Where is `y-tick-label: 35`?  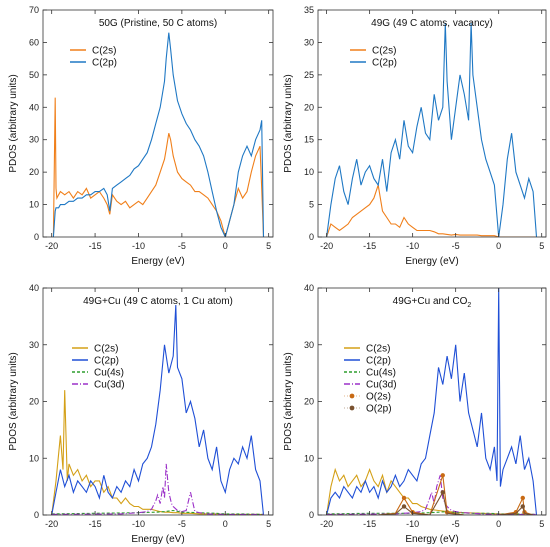 y-tick-label: 35 is located at coordinates (309, 10).